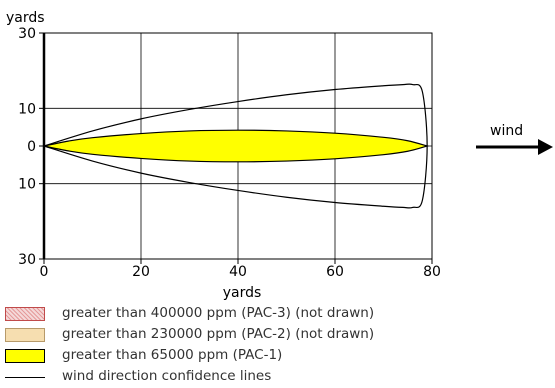 The image size is (555, 388). Describe the element at coordinates (31, 147) in the screenshot. I see `y-tick-label: 0` at that location.